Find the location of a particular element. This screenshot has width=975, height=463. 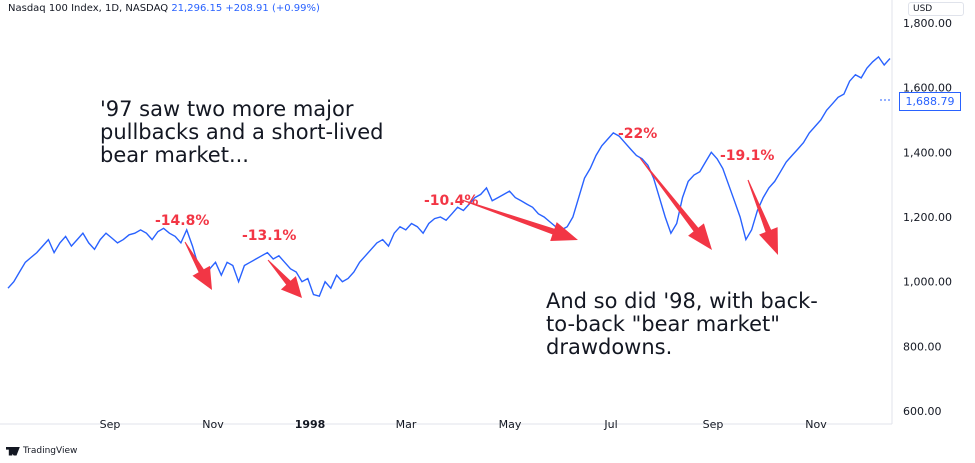

drawdown-label: -19.1% is located at coordinates (747, 156).